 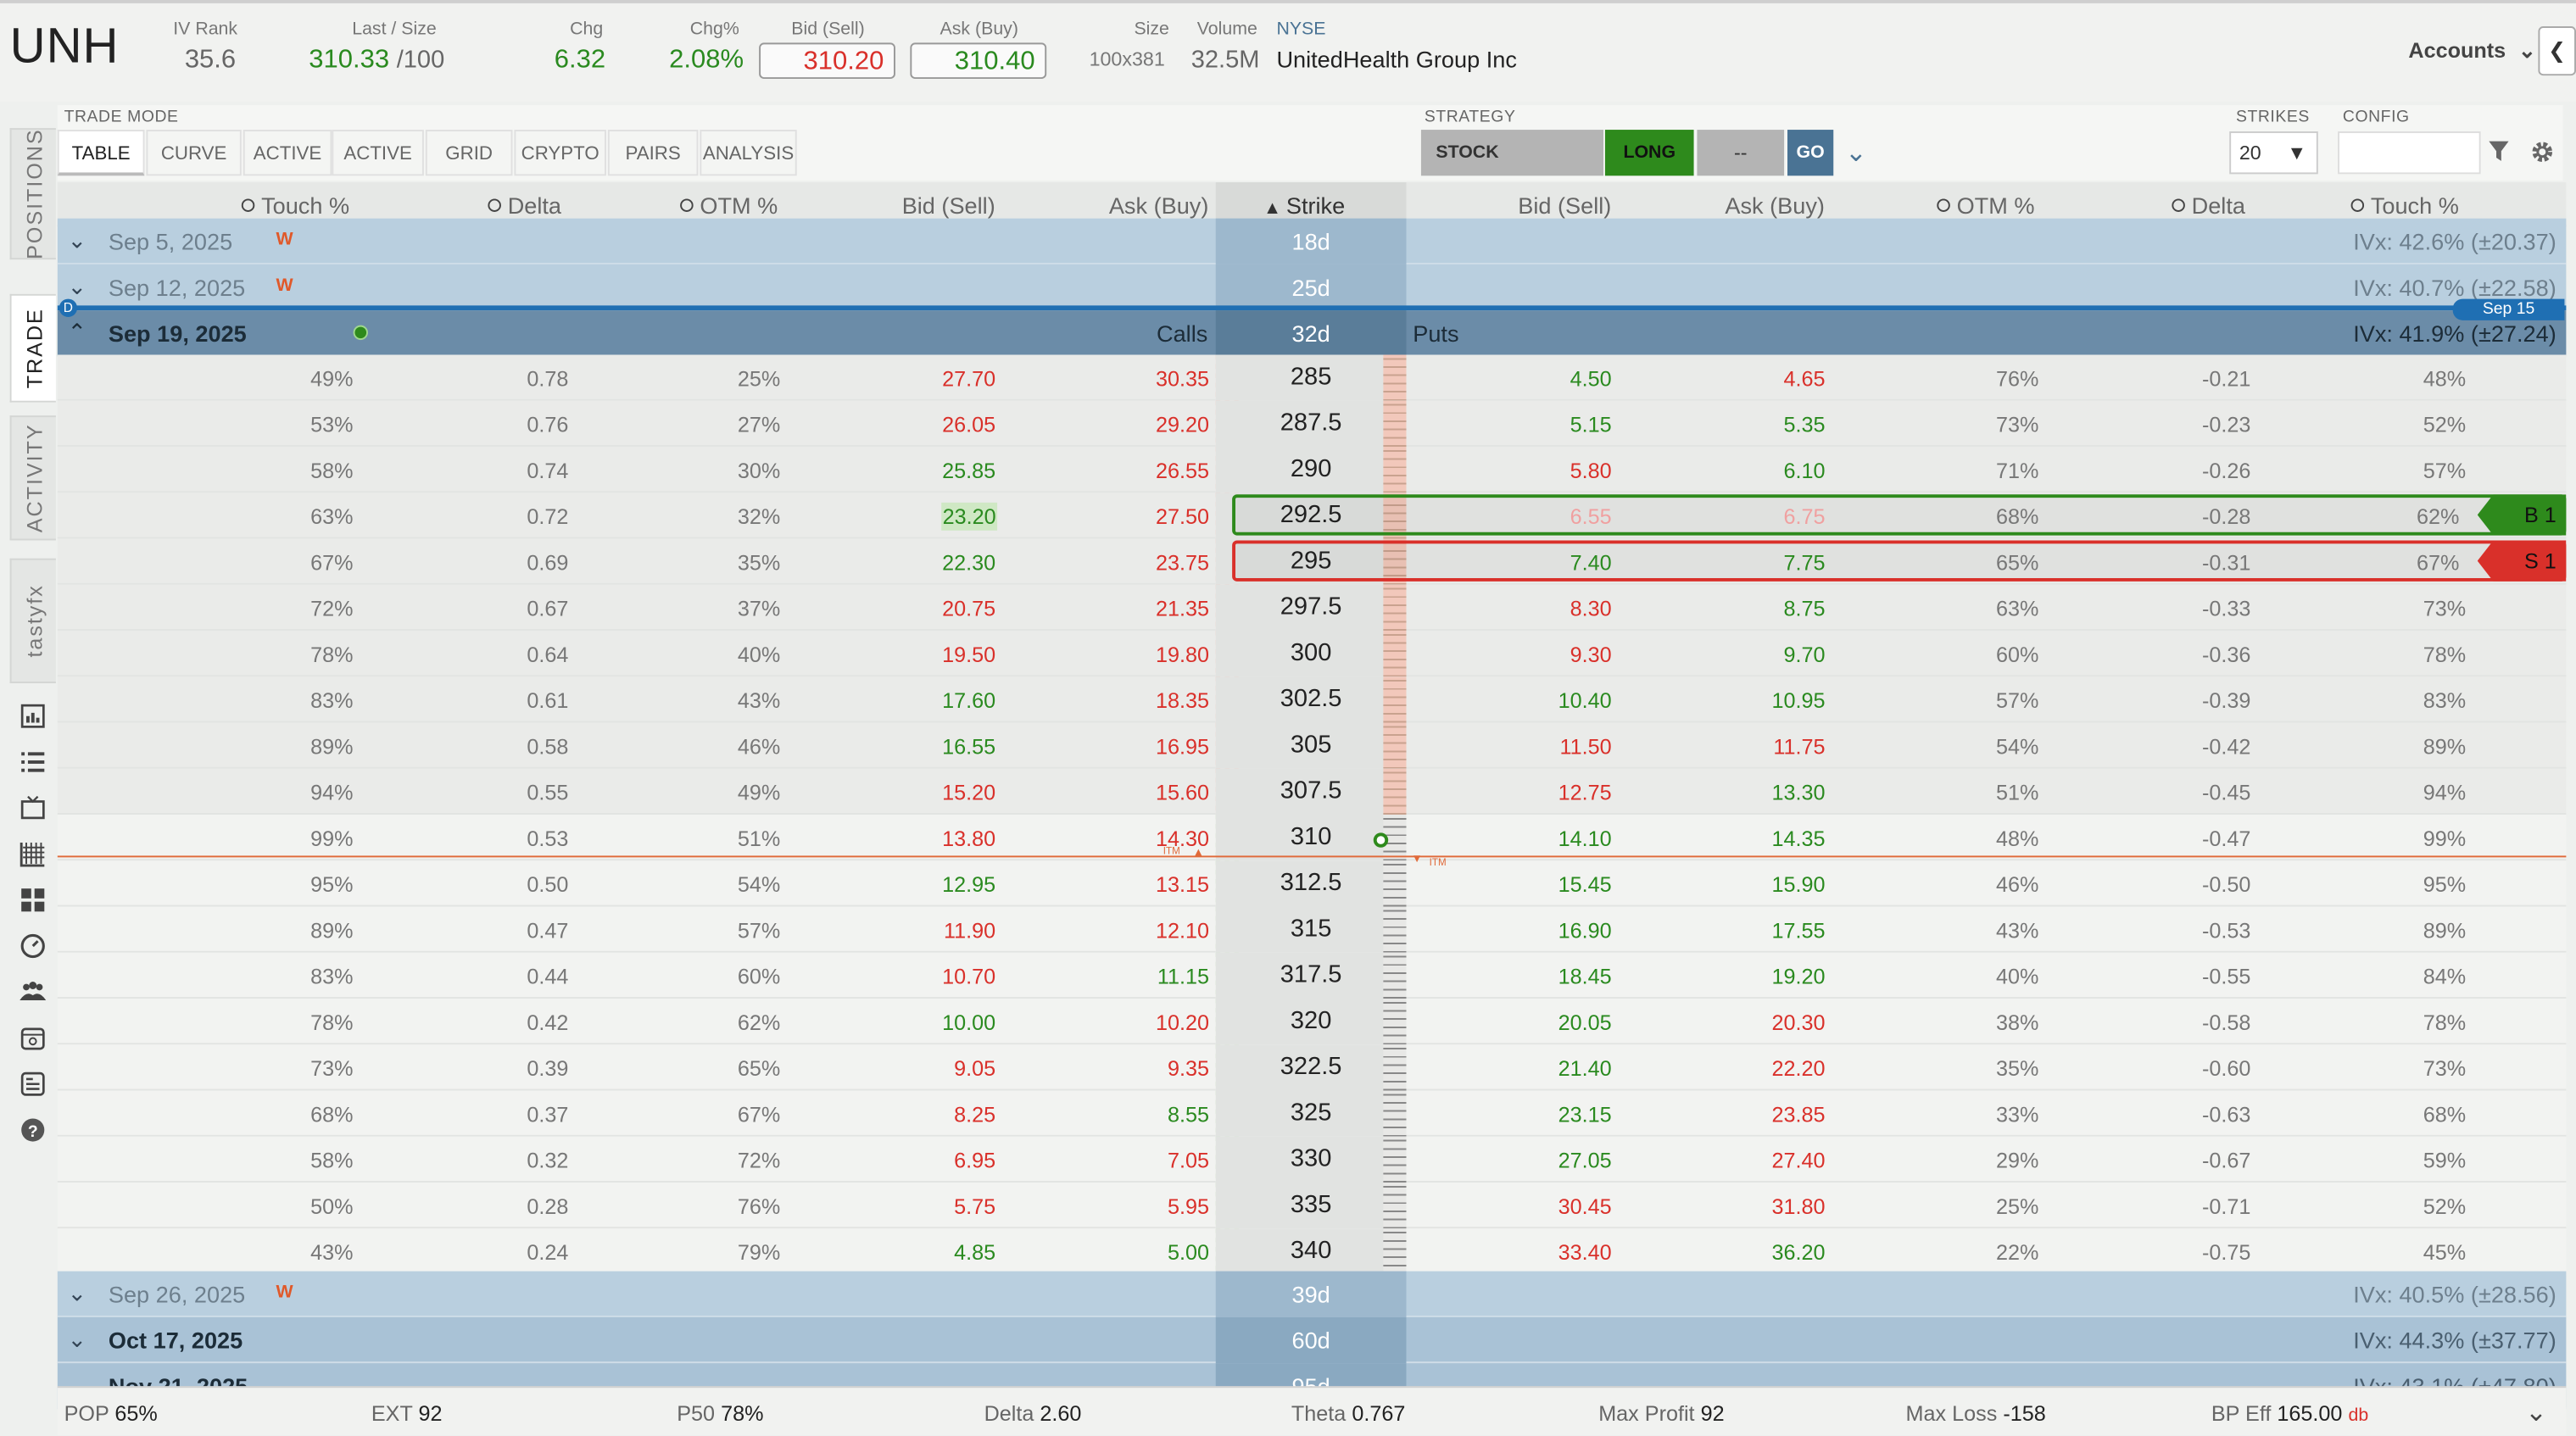 I want to click on call-bid: 10.70, so click(x=969, y=976).